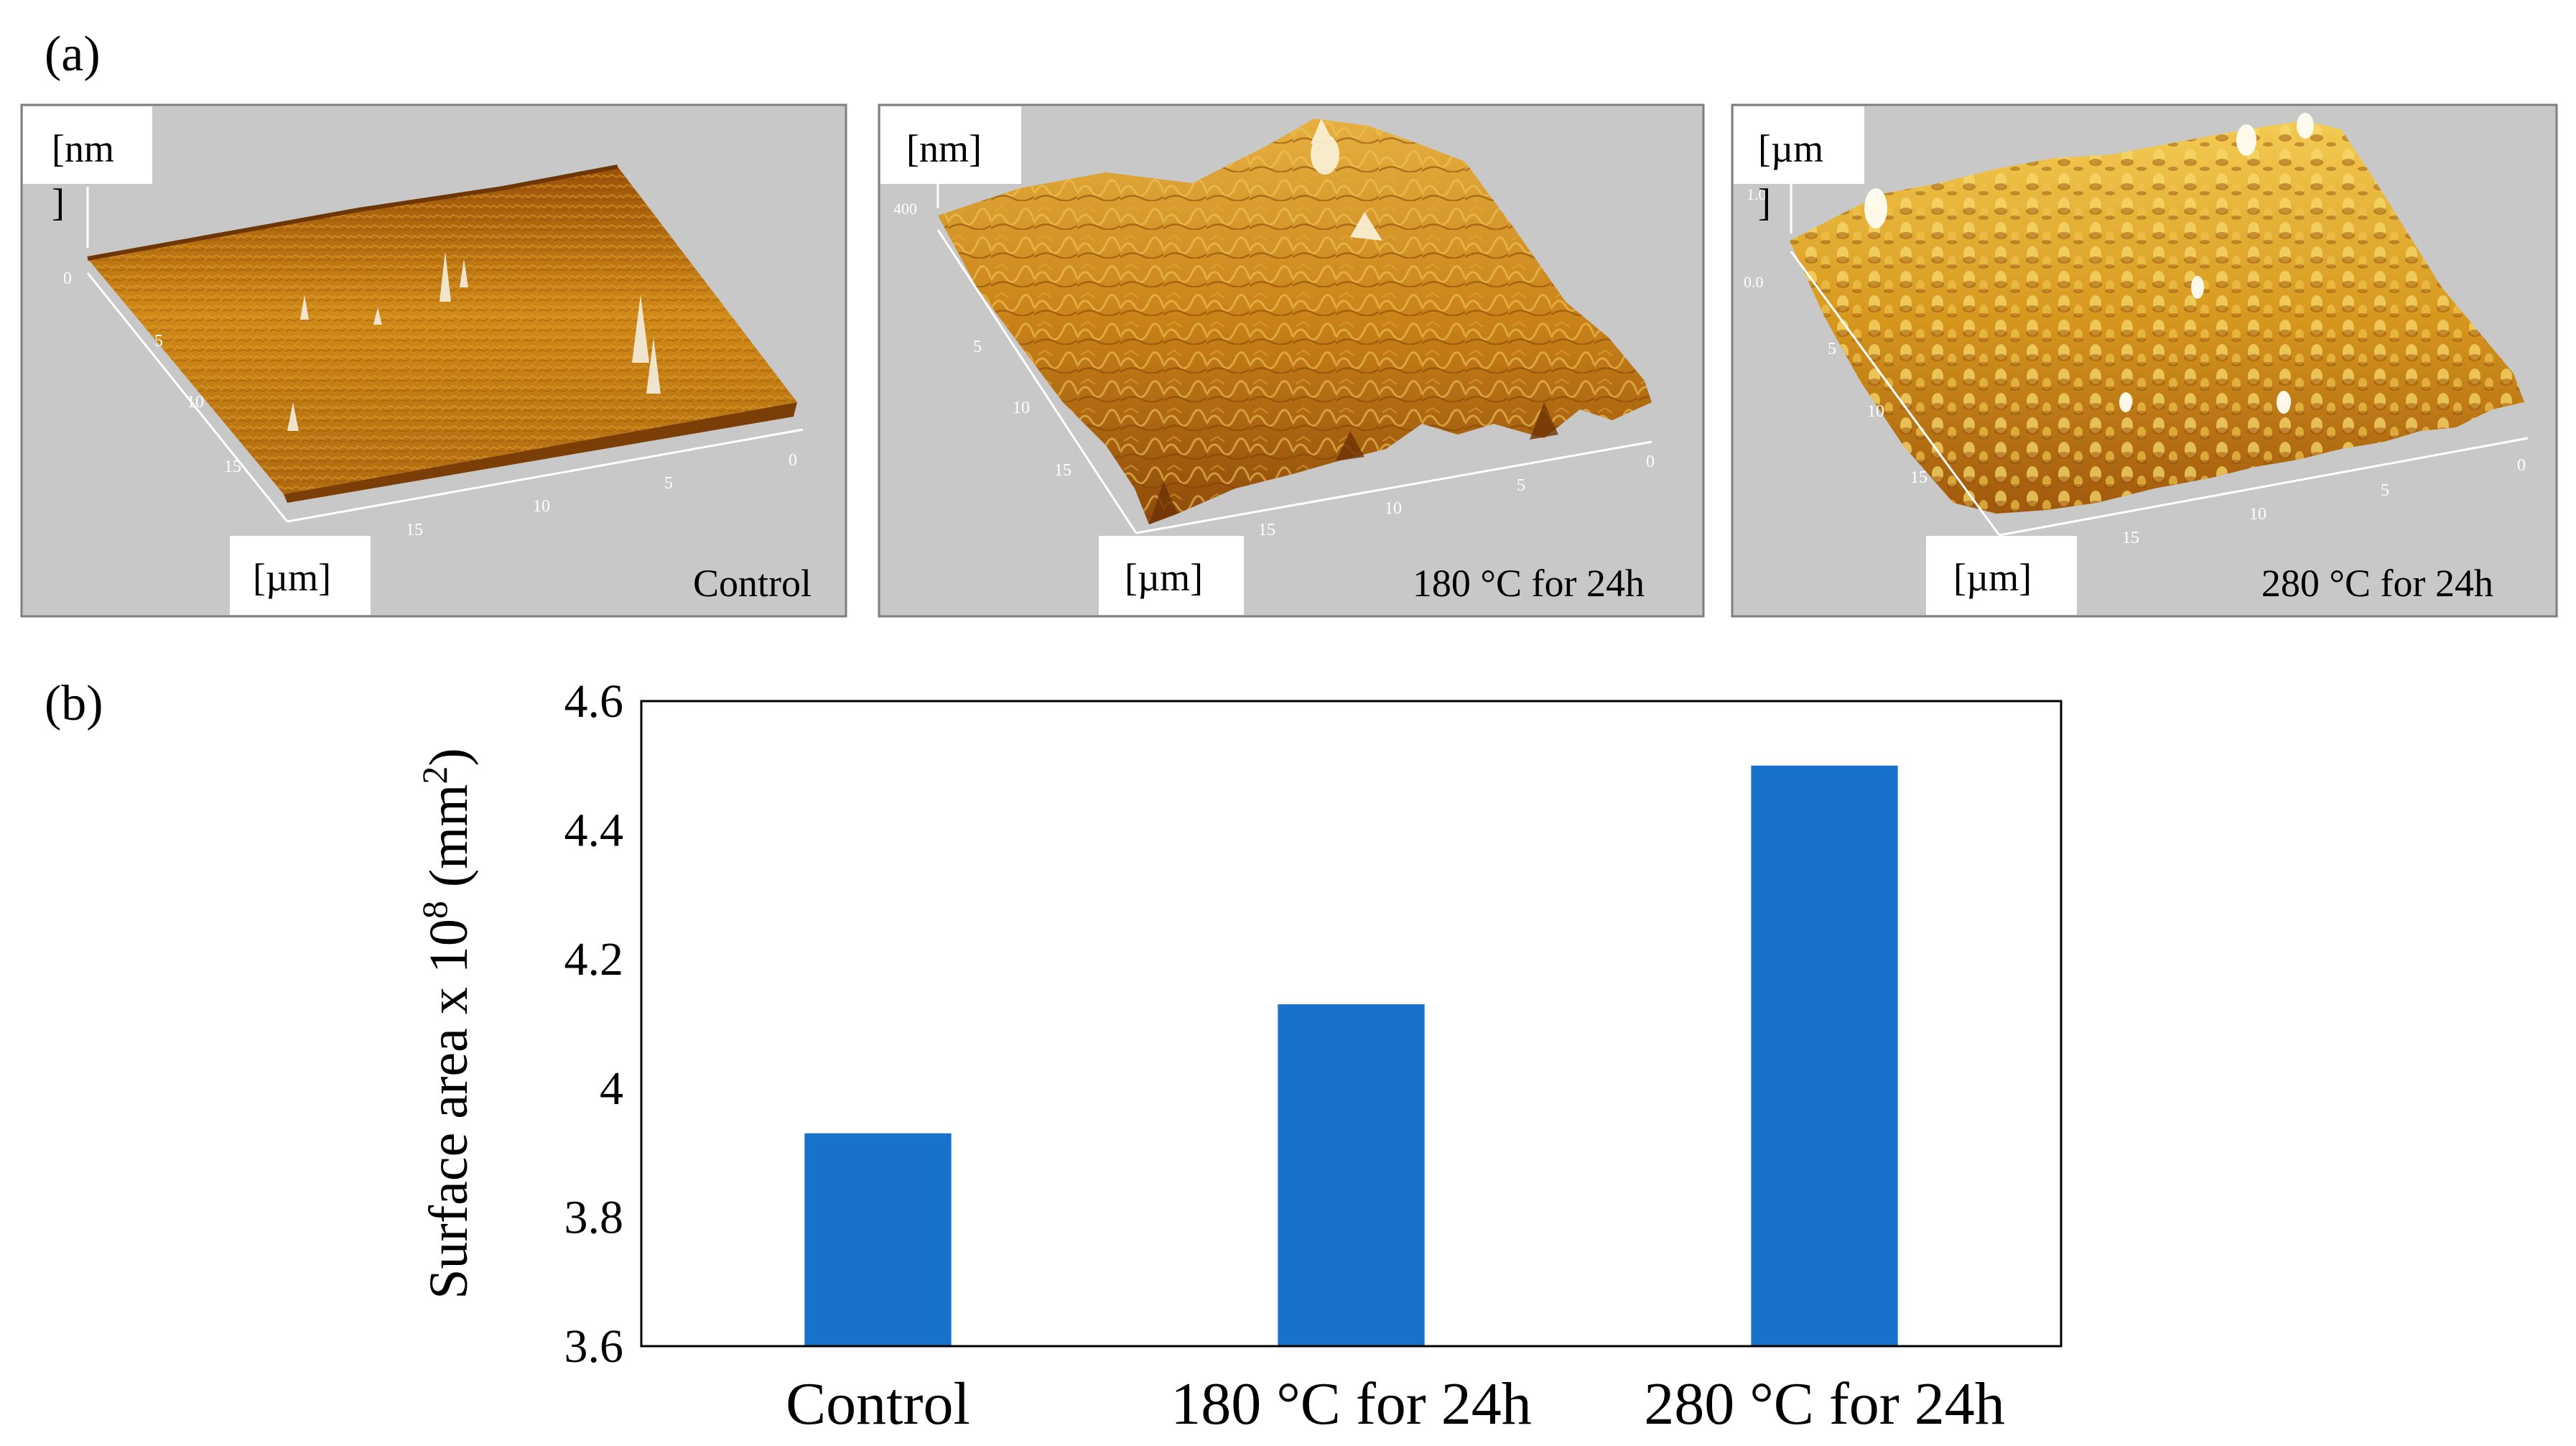 This screenshot has height=1446, width=2576. What do you see at coordinates (1824, 1404) in the screenshot?
I see `x-tick-label: 280 °C for 24h` at bounding box center [1824, 1404].